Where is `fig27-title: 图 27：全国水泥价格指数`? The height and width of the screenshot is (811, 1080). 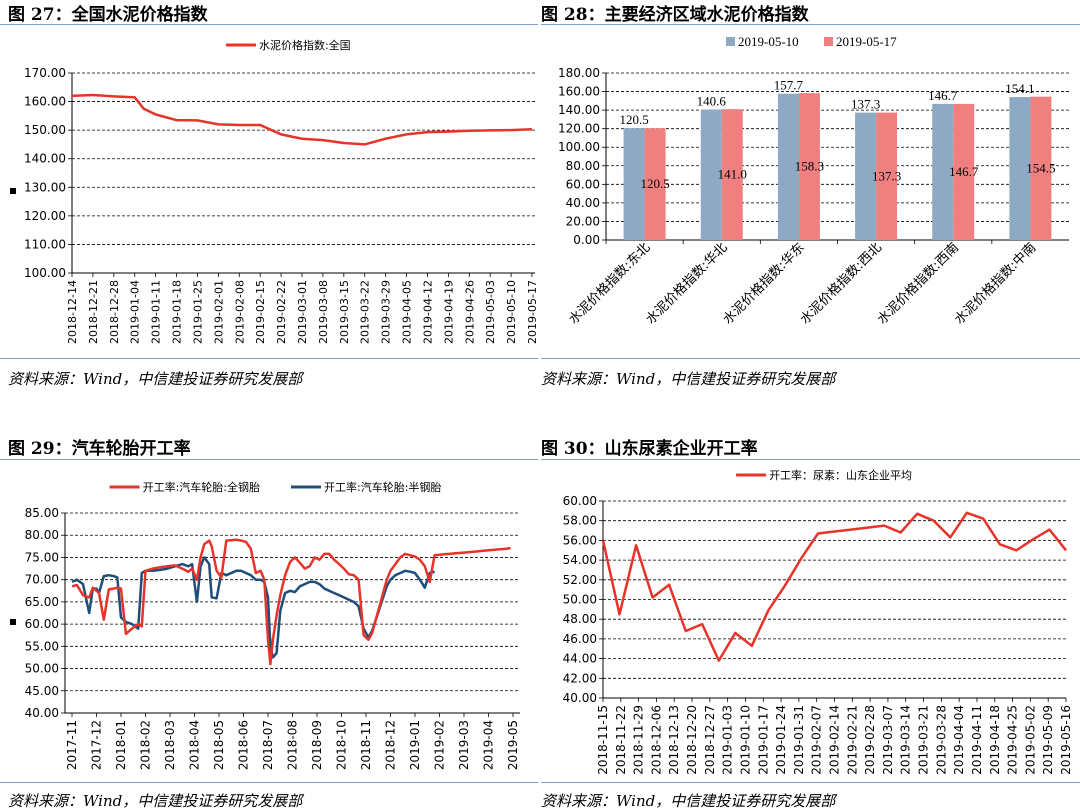 fig27-title: 图 27：全国水泥价格指数 is located at coordinates (108, 15).